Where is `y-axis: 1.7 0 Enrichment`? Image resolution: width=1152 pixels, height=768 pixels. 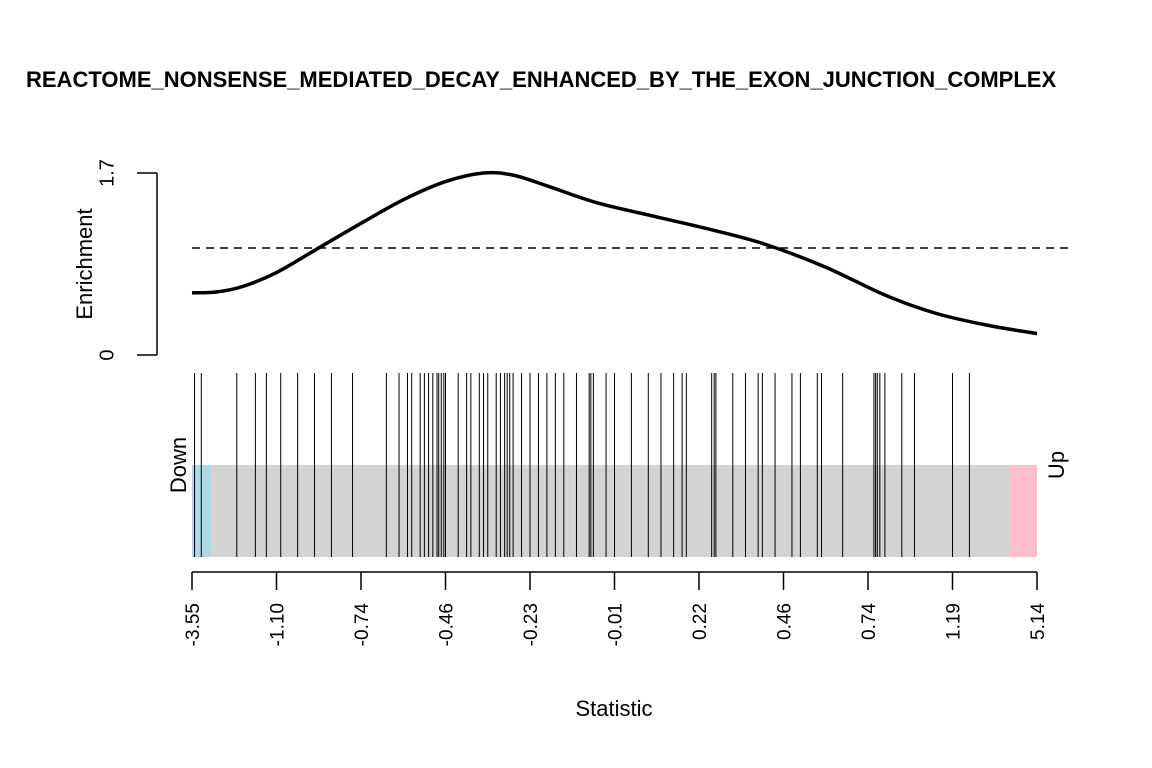
y-axis: 1.7 0 Enrichment is located at coordinates (115, 260).